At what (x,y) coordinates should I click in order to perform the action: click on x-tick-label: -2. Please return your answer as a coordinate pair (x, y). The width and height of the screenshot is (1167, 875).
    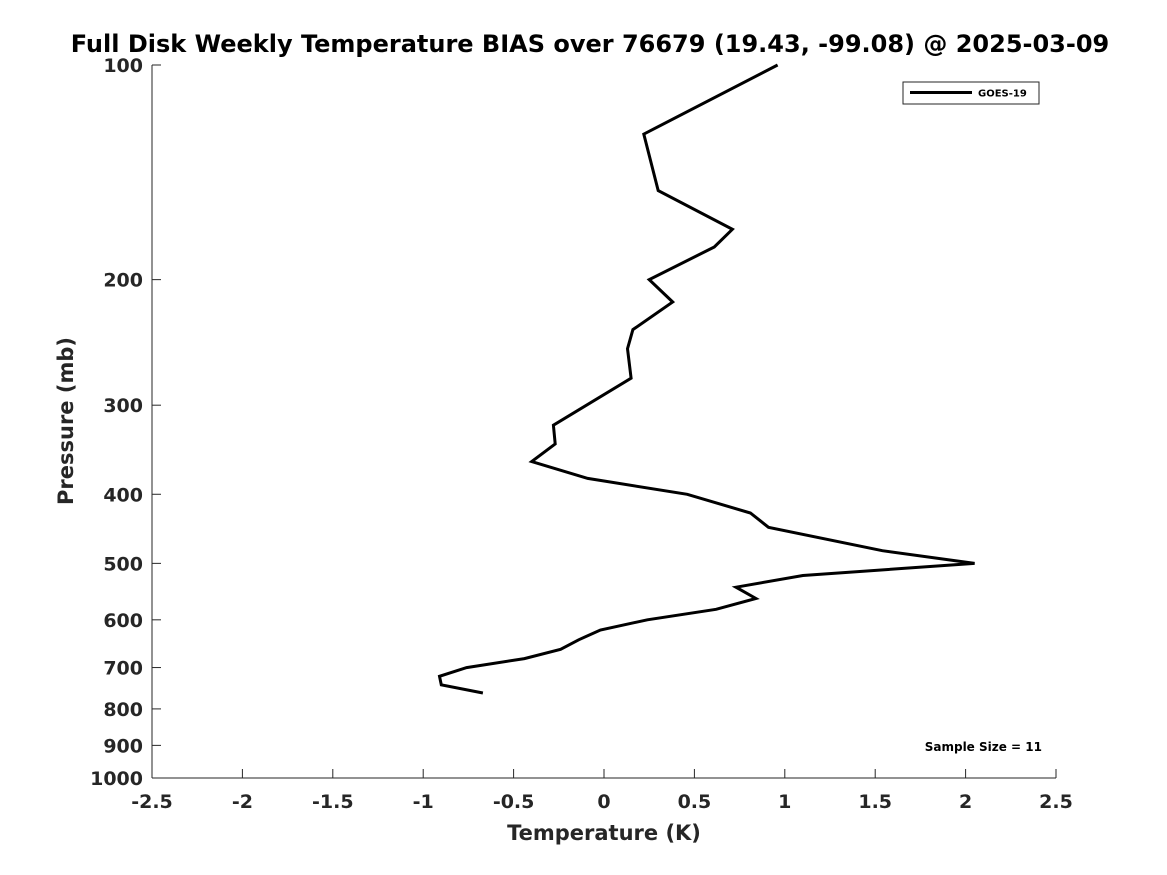
    Looking at the image, I should click on (242, 802).